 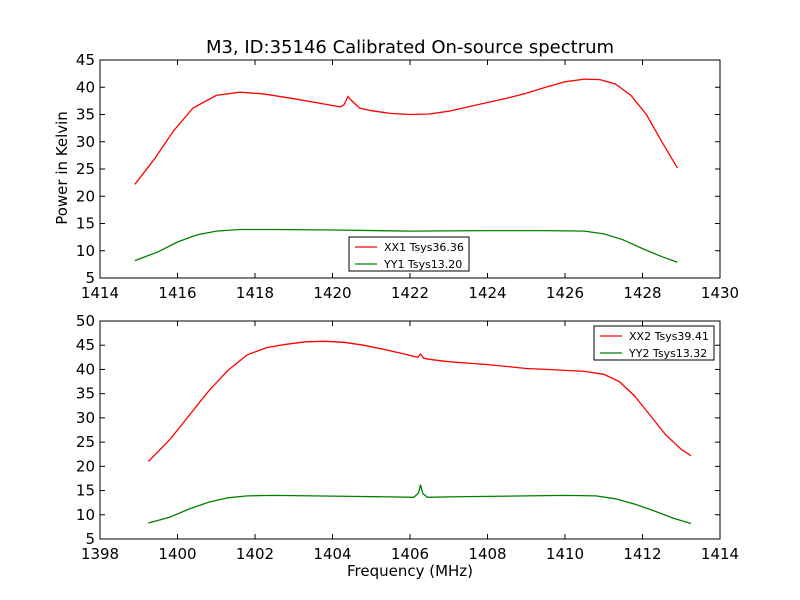 I want to click on bottom-x-tick-label: 1414, so click(x=720, y=554).